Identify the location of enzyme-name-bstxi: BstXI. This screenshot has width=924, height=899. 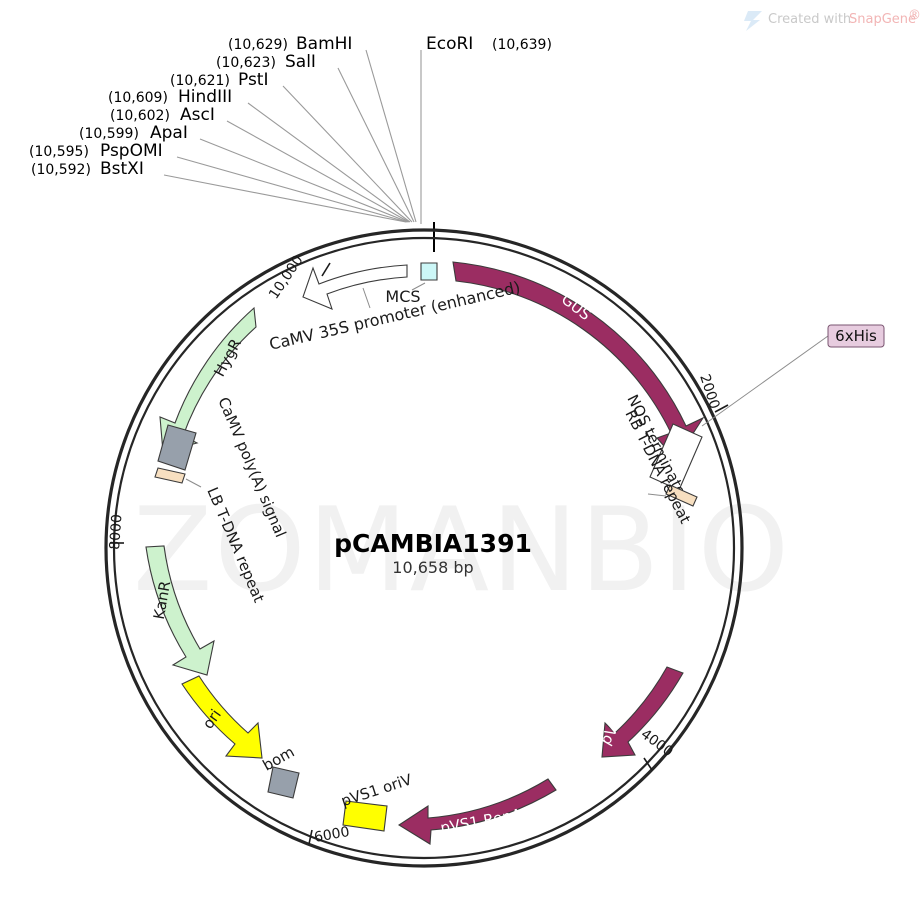
(122, 169).